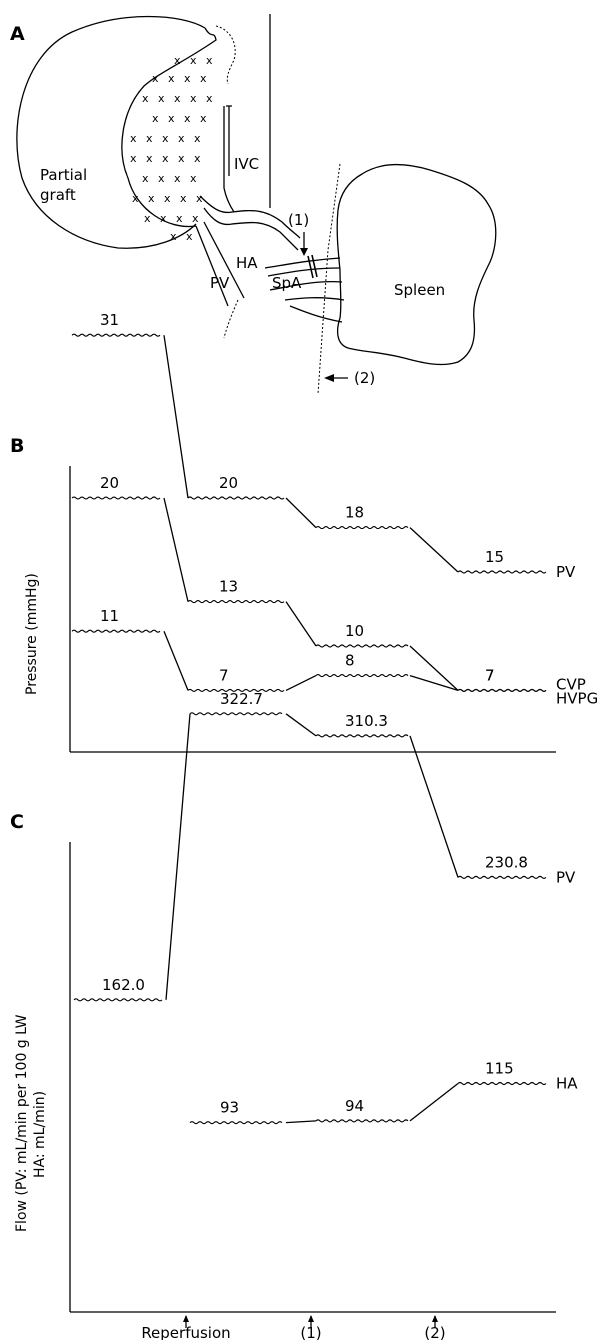 The image size is (600, 1340). I want to click on cvp-value-label-3: 7, so click(490, 675).